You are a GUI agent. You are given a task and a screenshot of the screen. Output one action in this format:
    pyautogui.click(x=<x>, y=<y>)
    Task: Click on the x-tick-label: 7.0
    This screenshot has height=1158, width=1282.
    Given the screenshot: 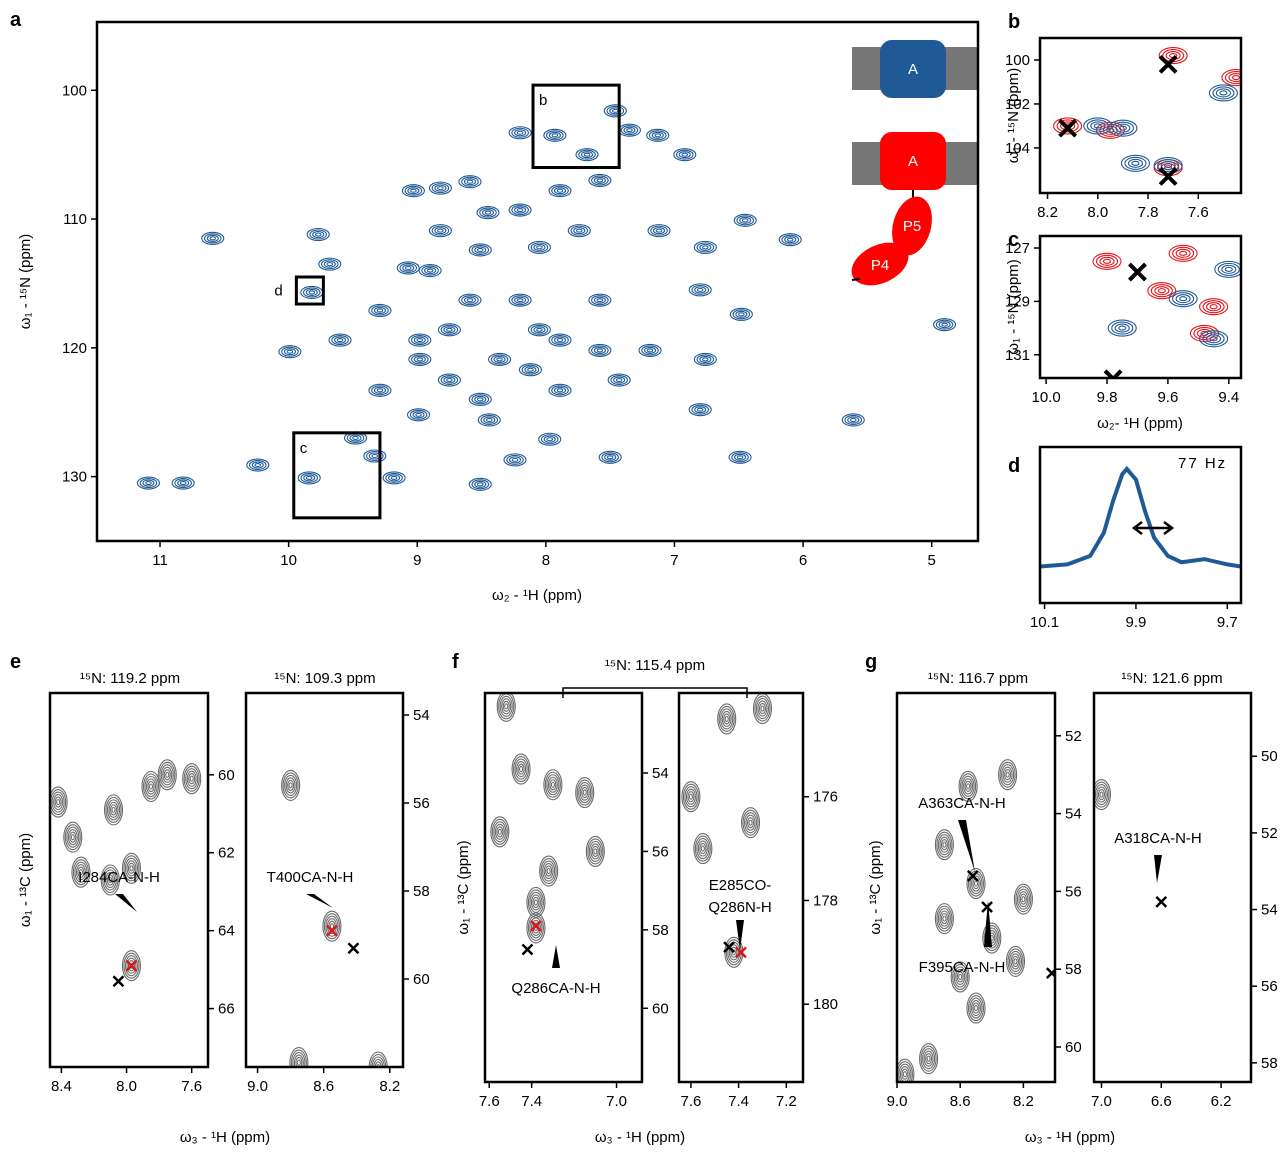 What is the action you would take?
    pyautogui.click(x=616, y=1101)
    